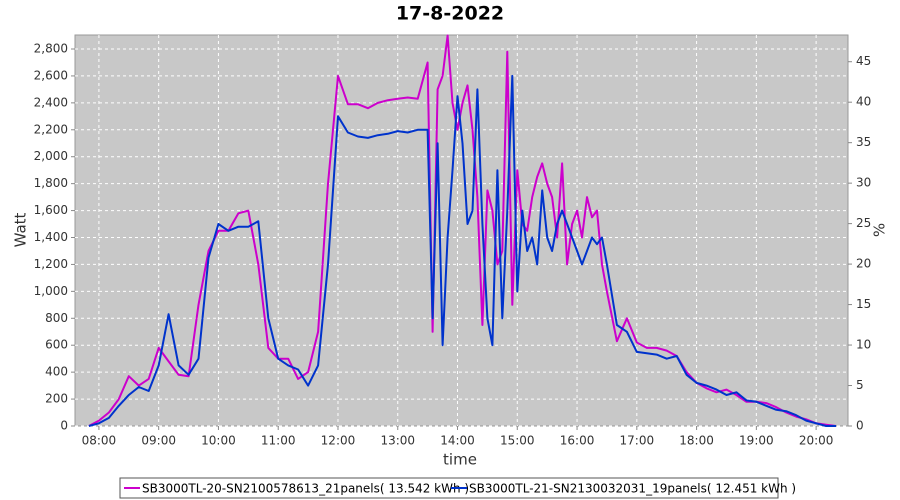 This screenshot has height=500, width=900. What do you see at coordinates (863, 304) in the screenshot?
I see `y2-tick-label: 15` at bounding box center [863, 304].